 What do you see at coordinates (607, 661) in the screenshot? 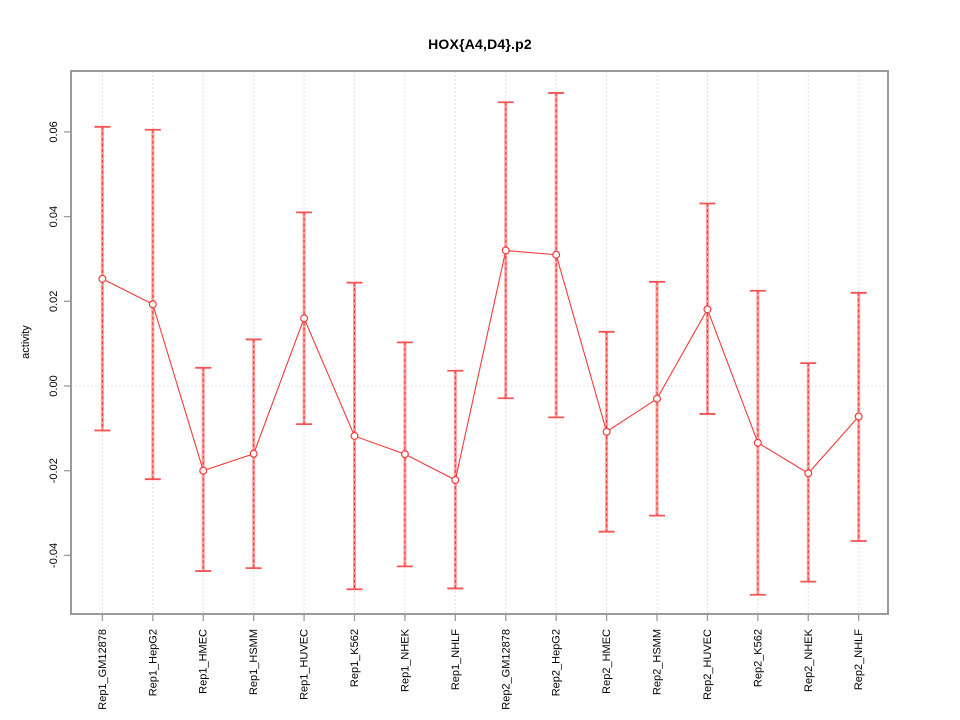
I see `x-category-label: Rep2_HMEC` at bounding box center [607, 661].